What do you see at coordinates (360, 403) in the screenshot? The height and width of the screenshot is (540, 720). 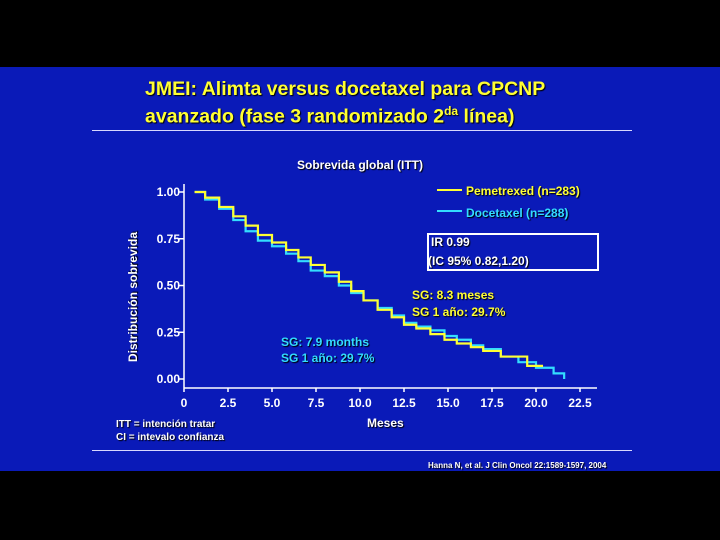 I see `x-tick-label: 10.0` at bounding box center [360, 403].